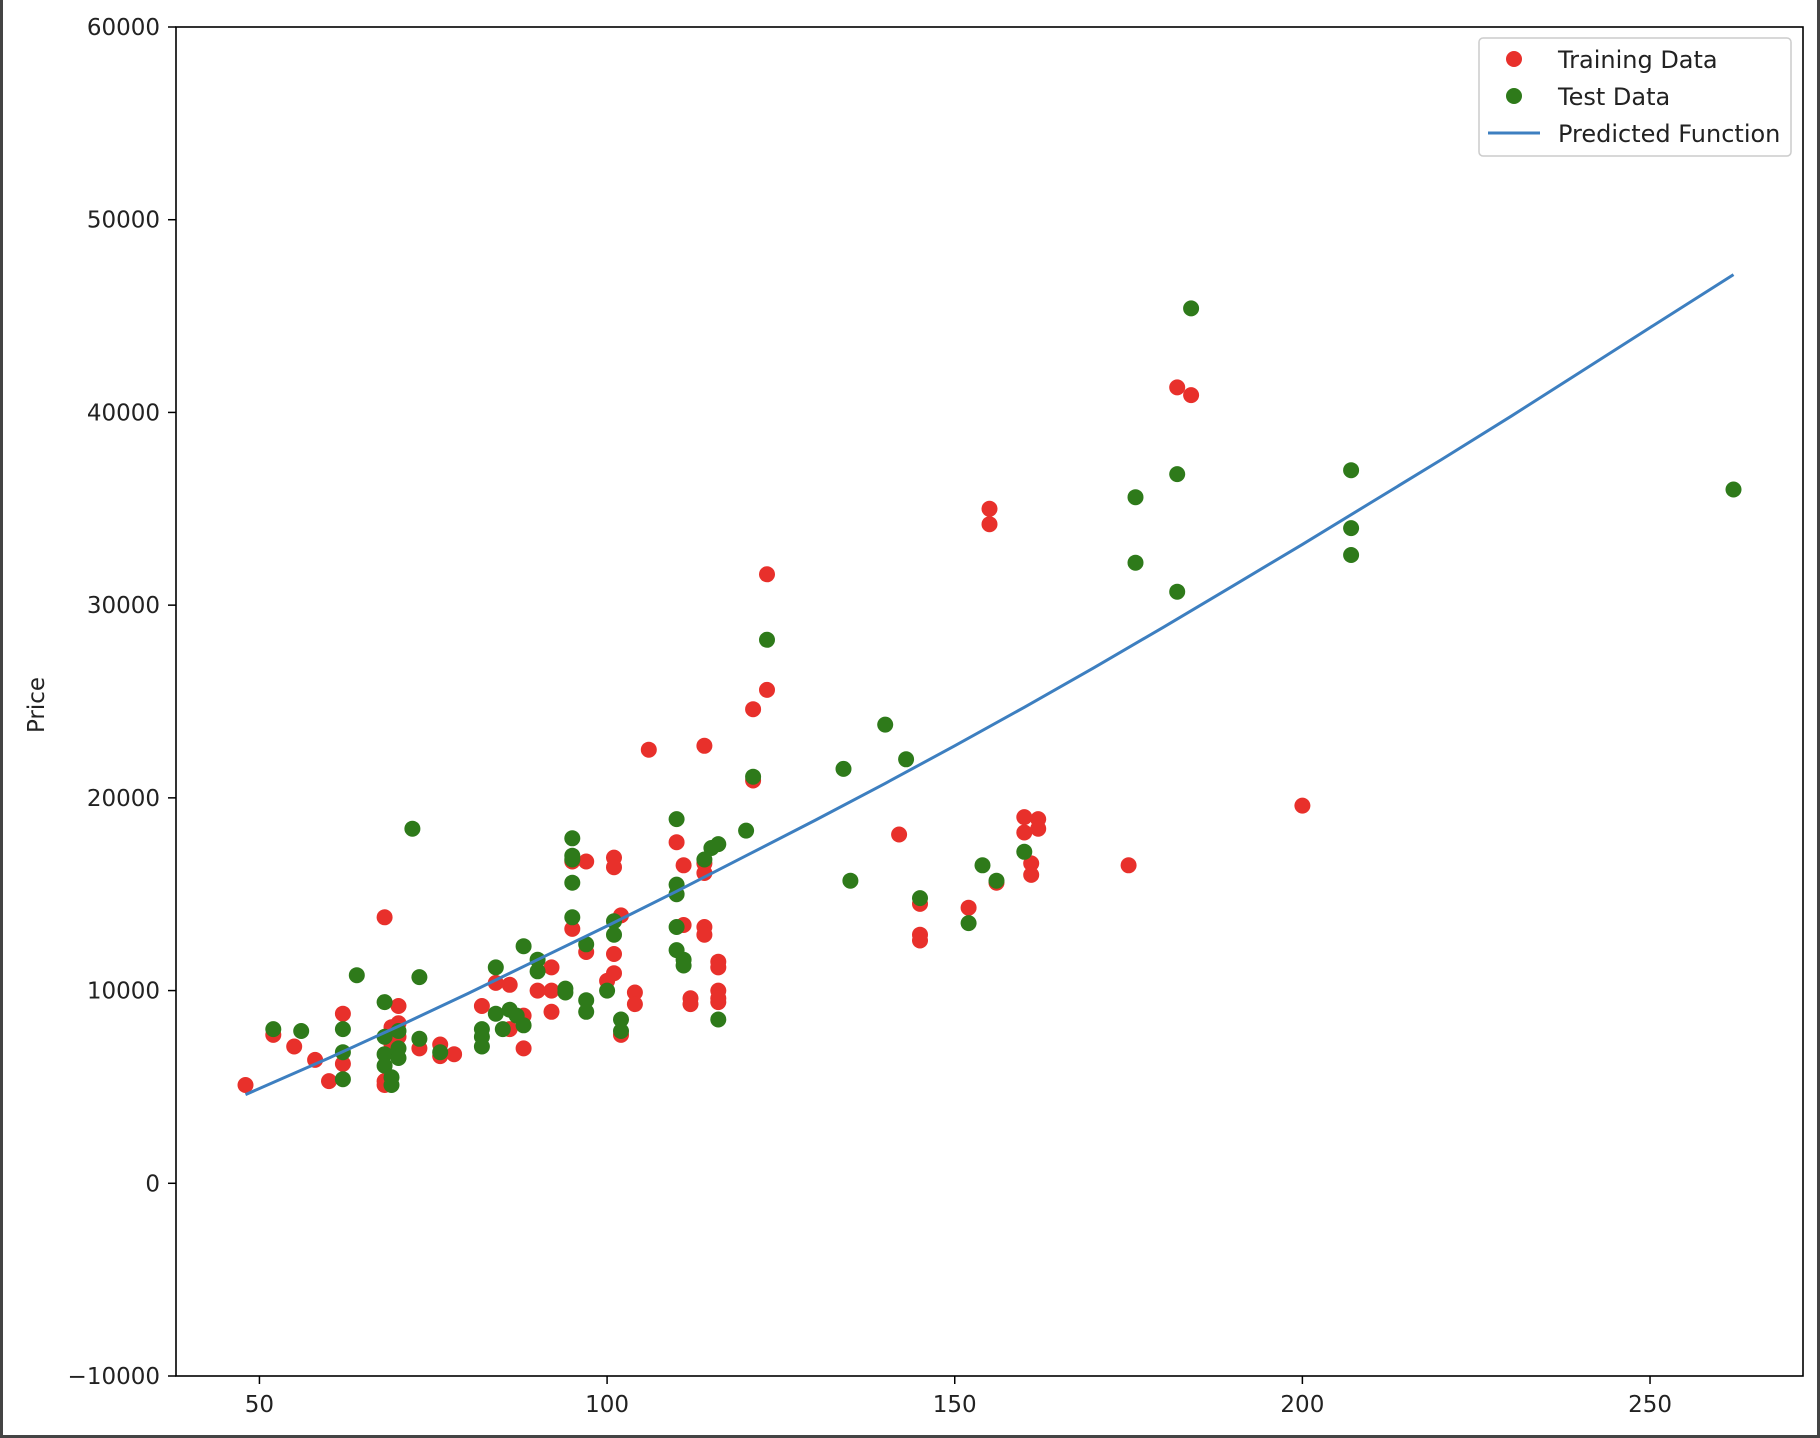 The width and height of the screenshot is (1820, 1438). I want to click on x-tick-label: 50, so click(259, 1405).